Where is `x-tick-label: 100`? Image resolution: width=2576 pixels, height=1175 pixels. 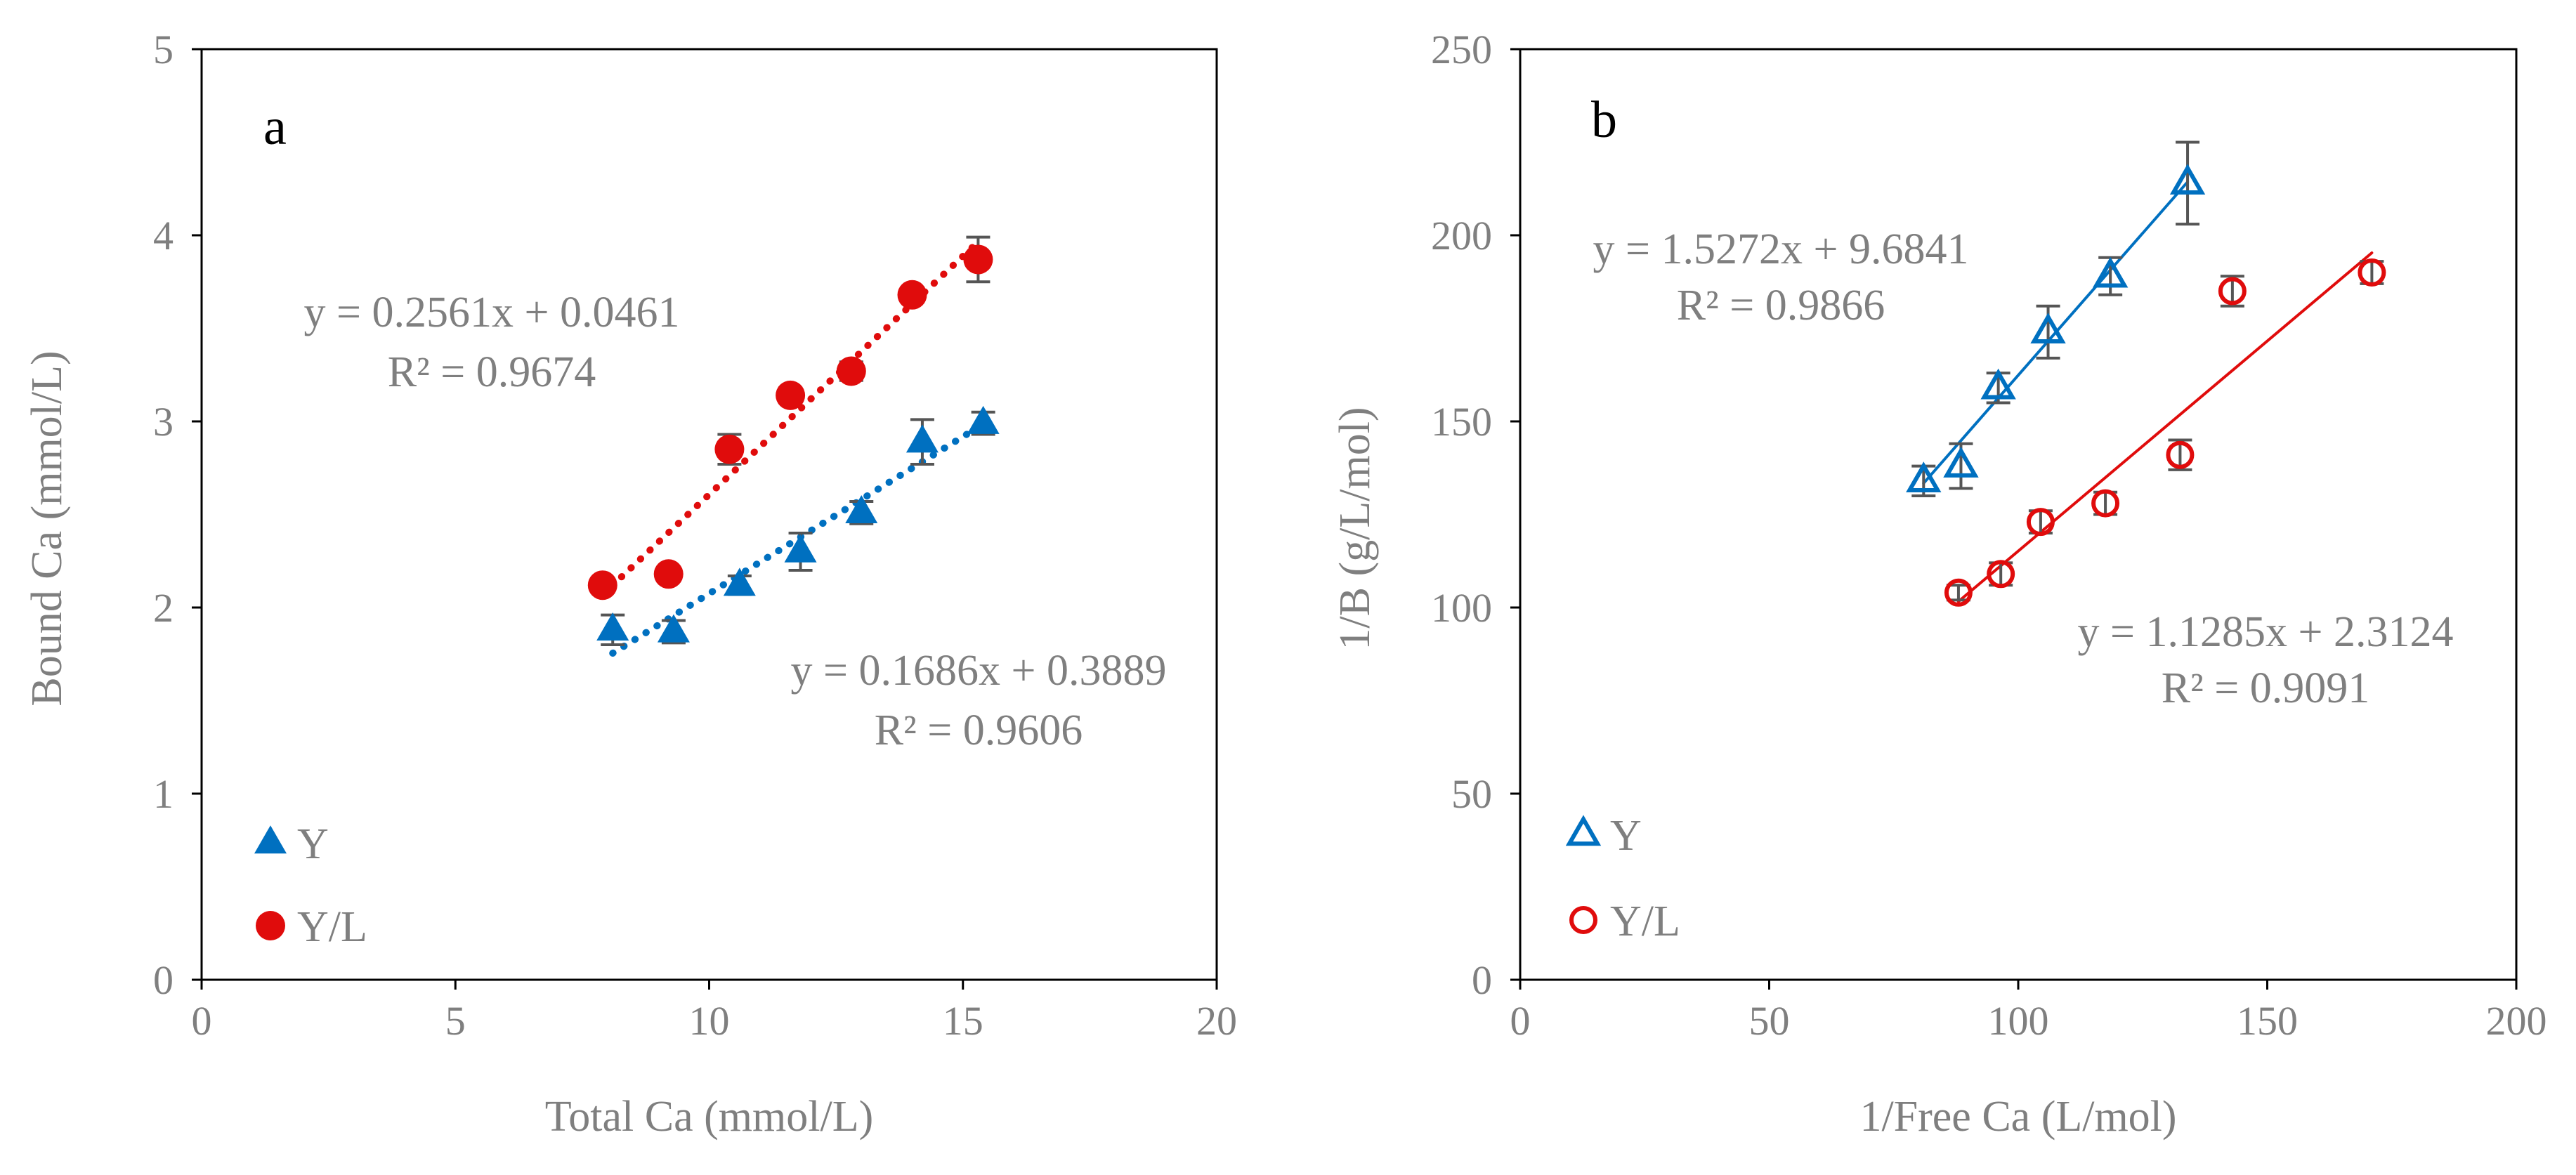
x-tick-label: 100 is located at coordinates (2019, 1021).